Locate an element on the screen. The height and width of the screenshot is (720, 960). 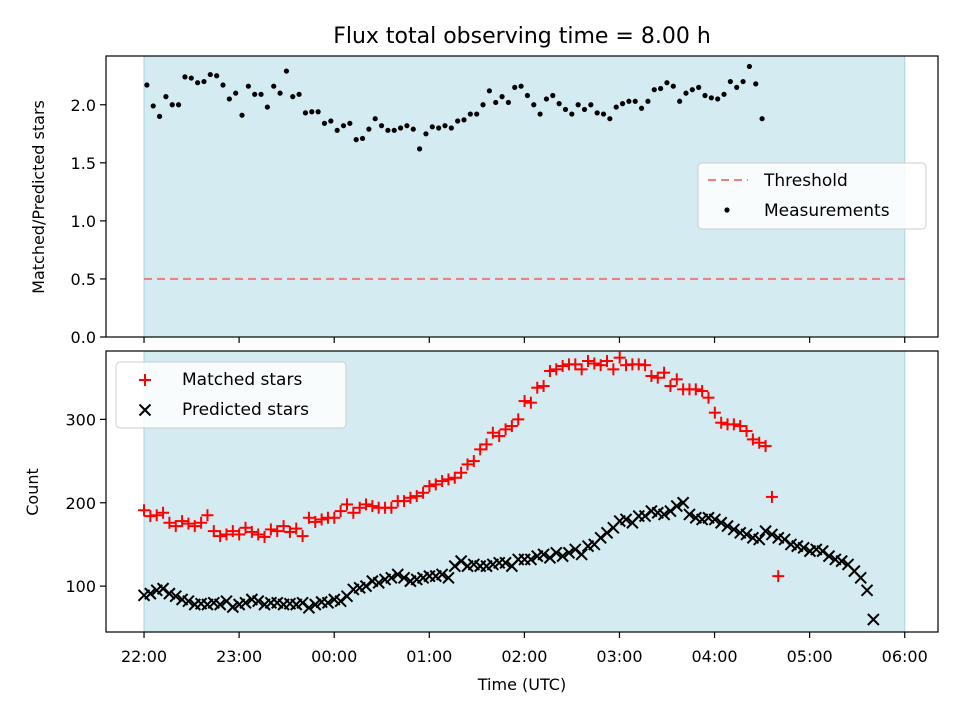
x-tick-label: 04:00 is located at coordinates (714, 656).